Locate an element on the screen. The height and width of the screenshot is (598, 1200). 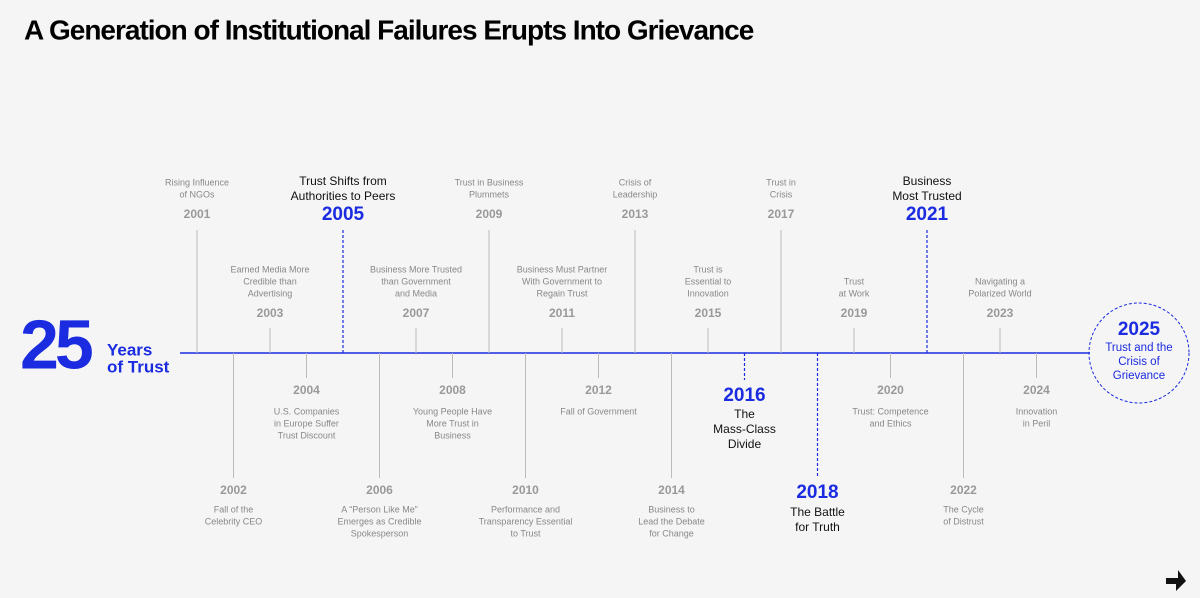
final-circle is located at coordinates (1139, 353).